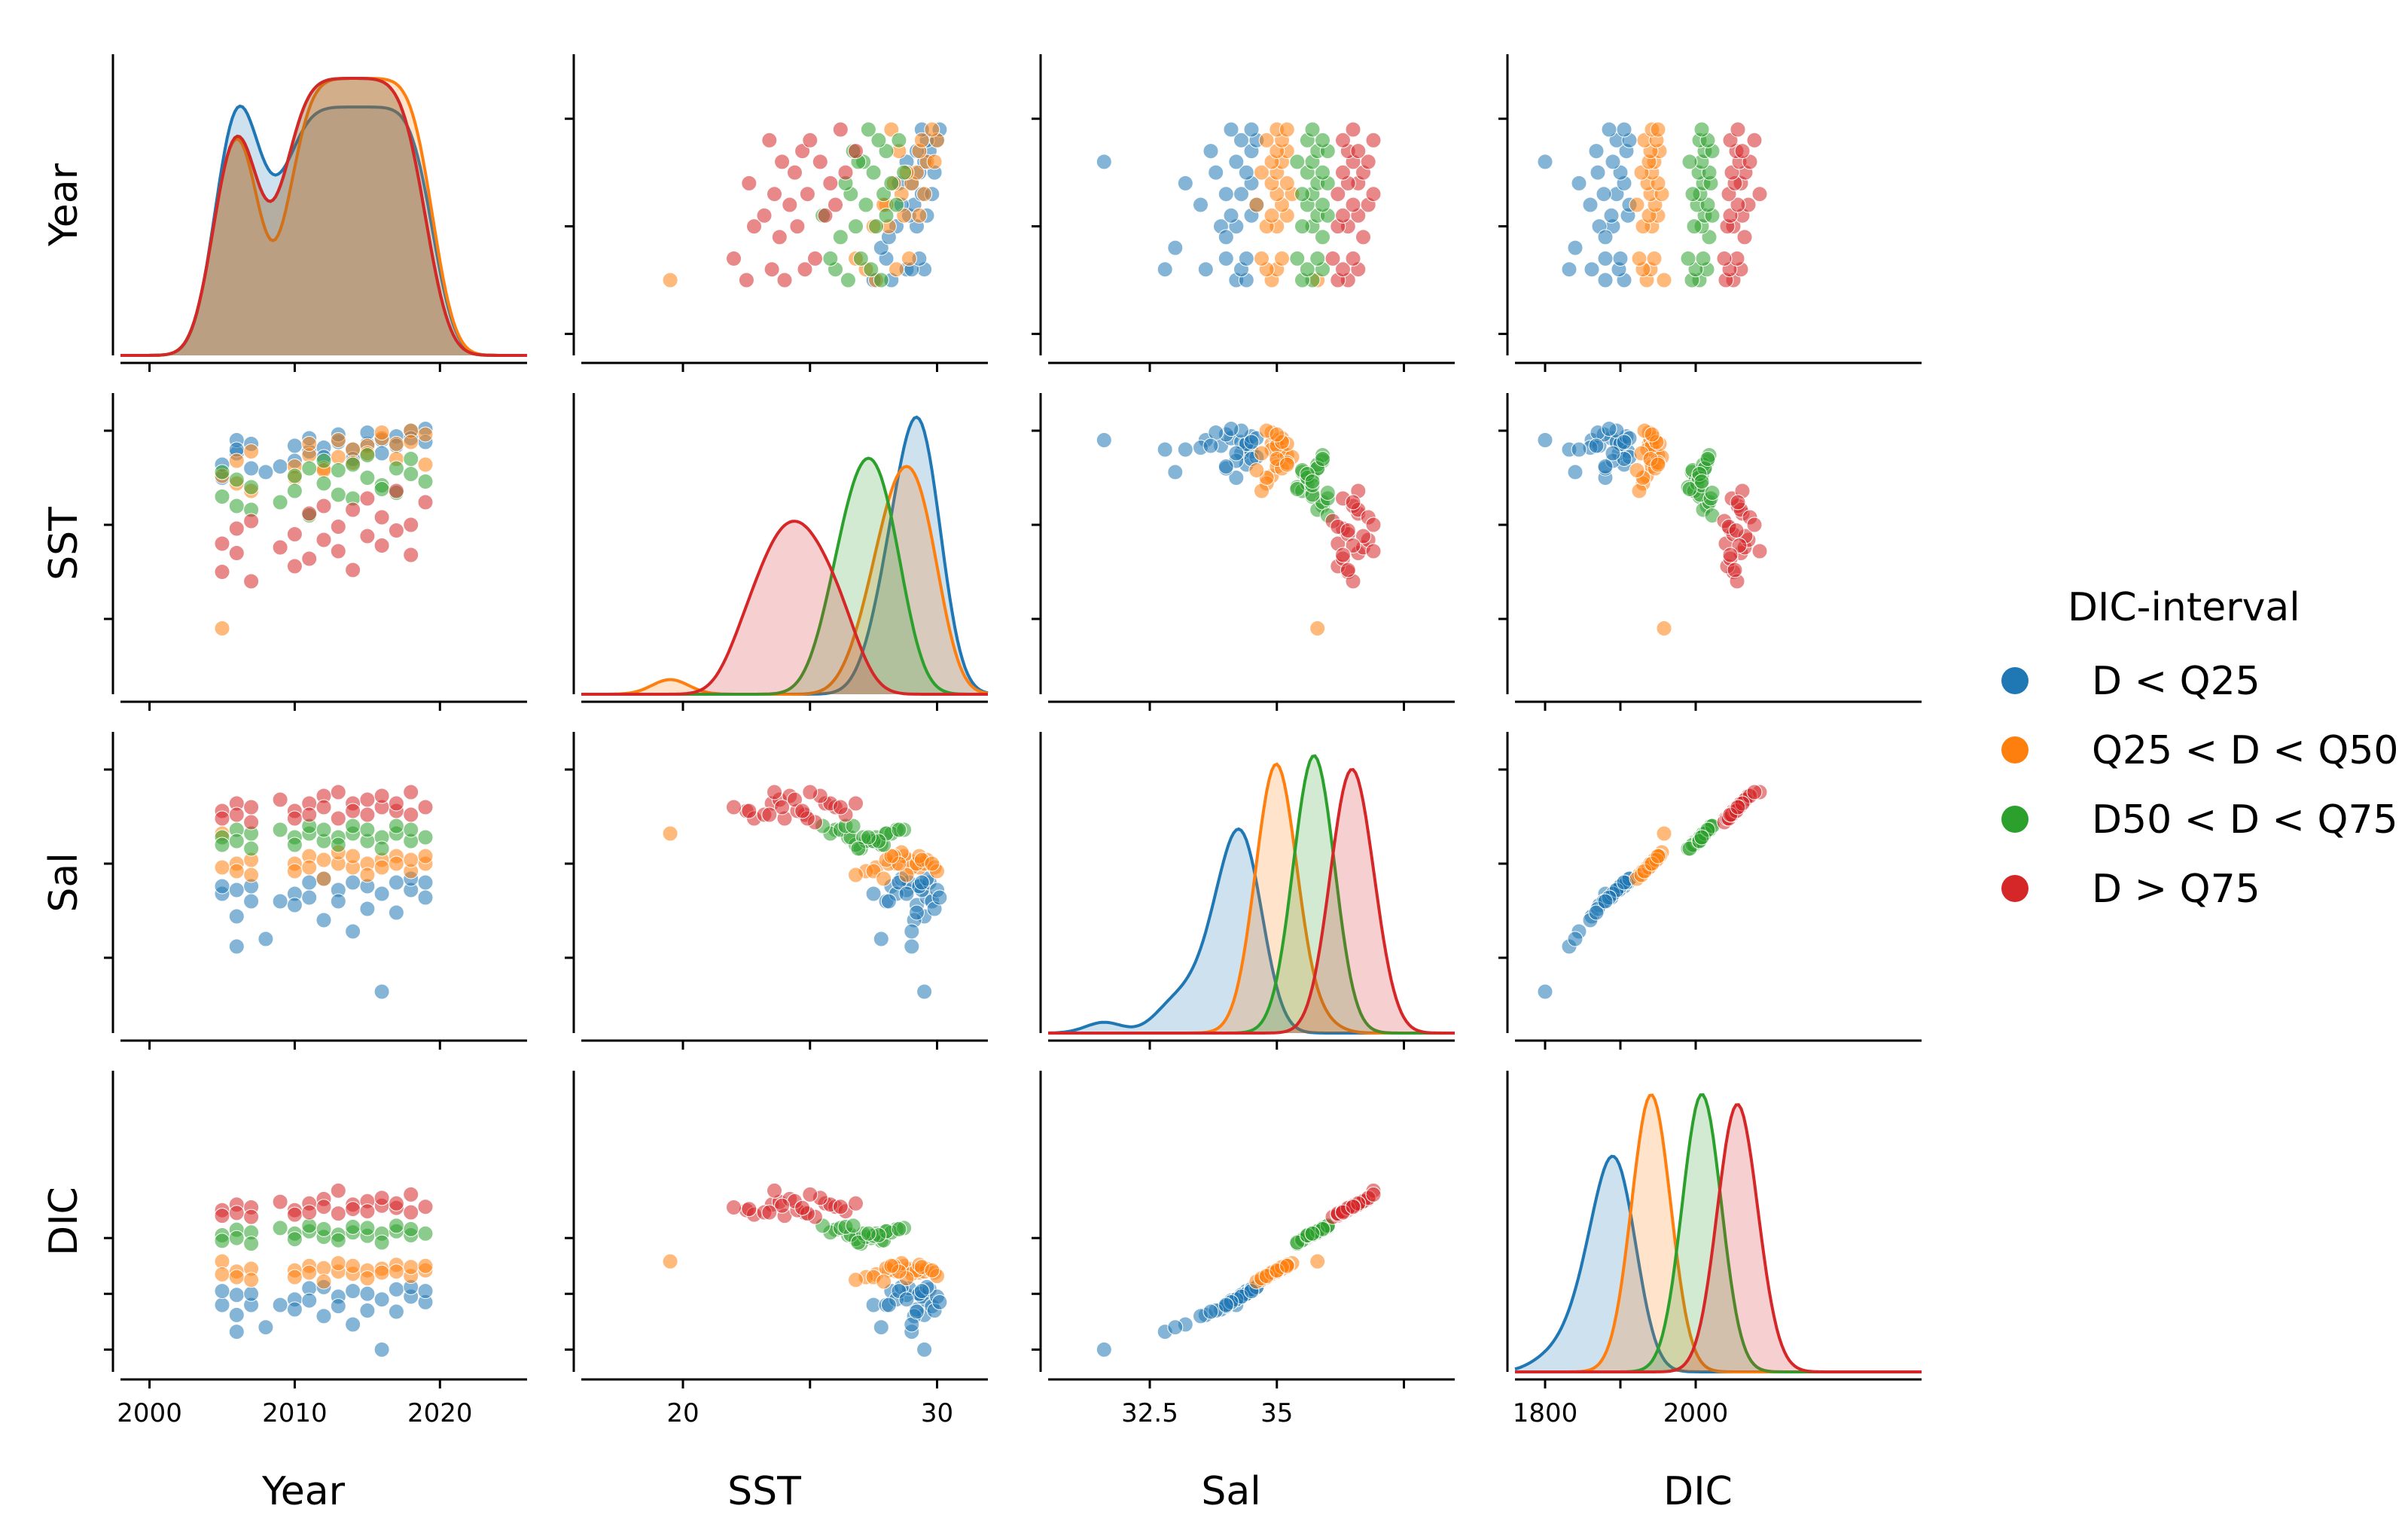 The height and width of the screenshot is (1524, 2408). I want to click on x-tick-label: 2000, so click(1696, 1413).